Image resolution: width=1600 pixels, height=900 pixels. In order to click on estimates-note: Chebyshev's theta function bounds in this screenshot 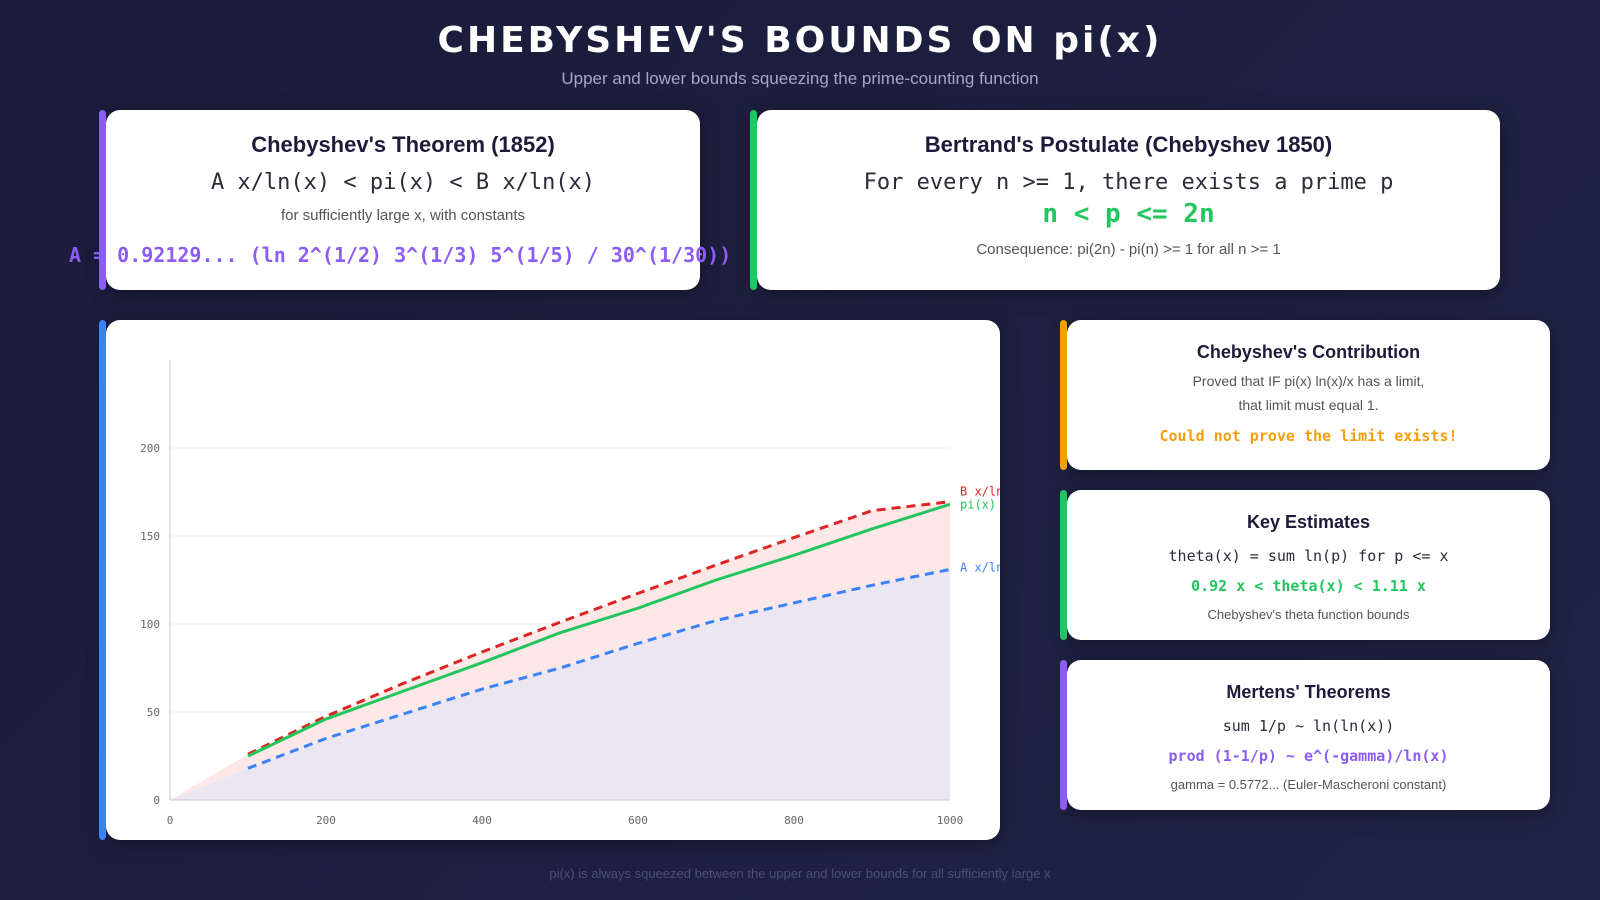, I will do `click(1308, 614)`.